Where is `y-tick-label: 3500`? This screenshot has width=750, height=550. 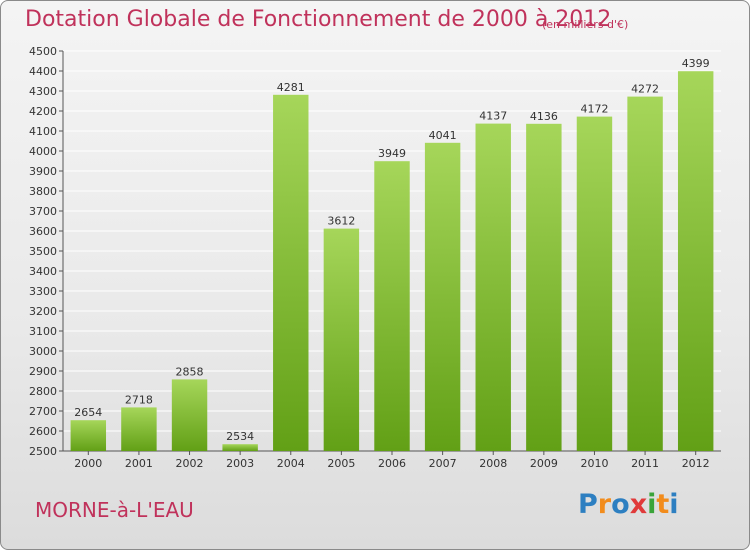
y-tick-label: 3500 is located at coordinates (43, 251).